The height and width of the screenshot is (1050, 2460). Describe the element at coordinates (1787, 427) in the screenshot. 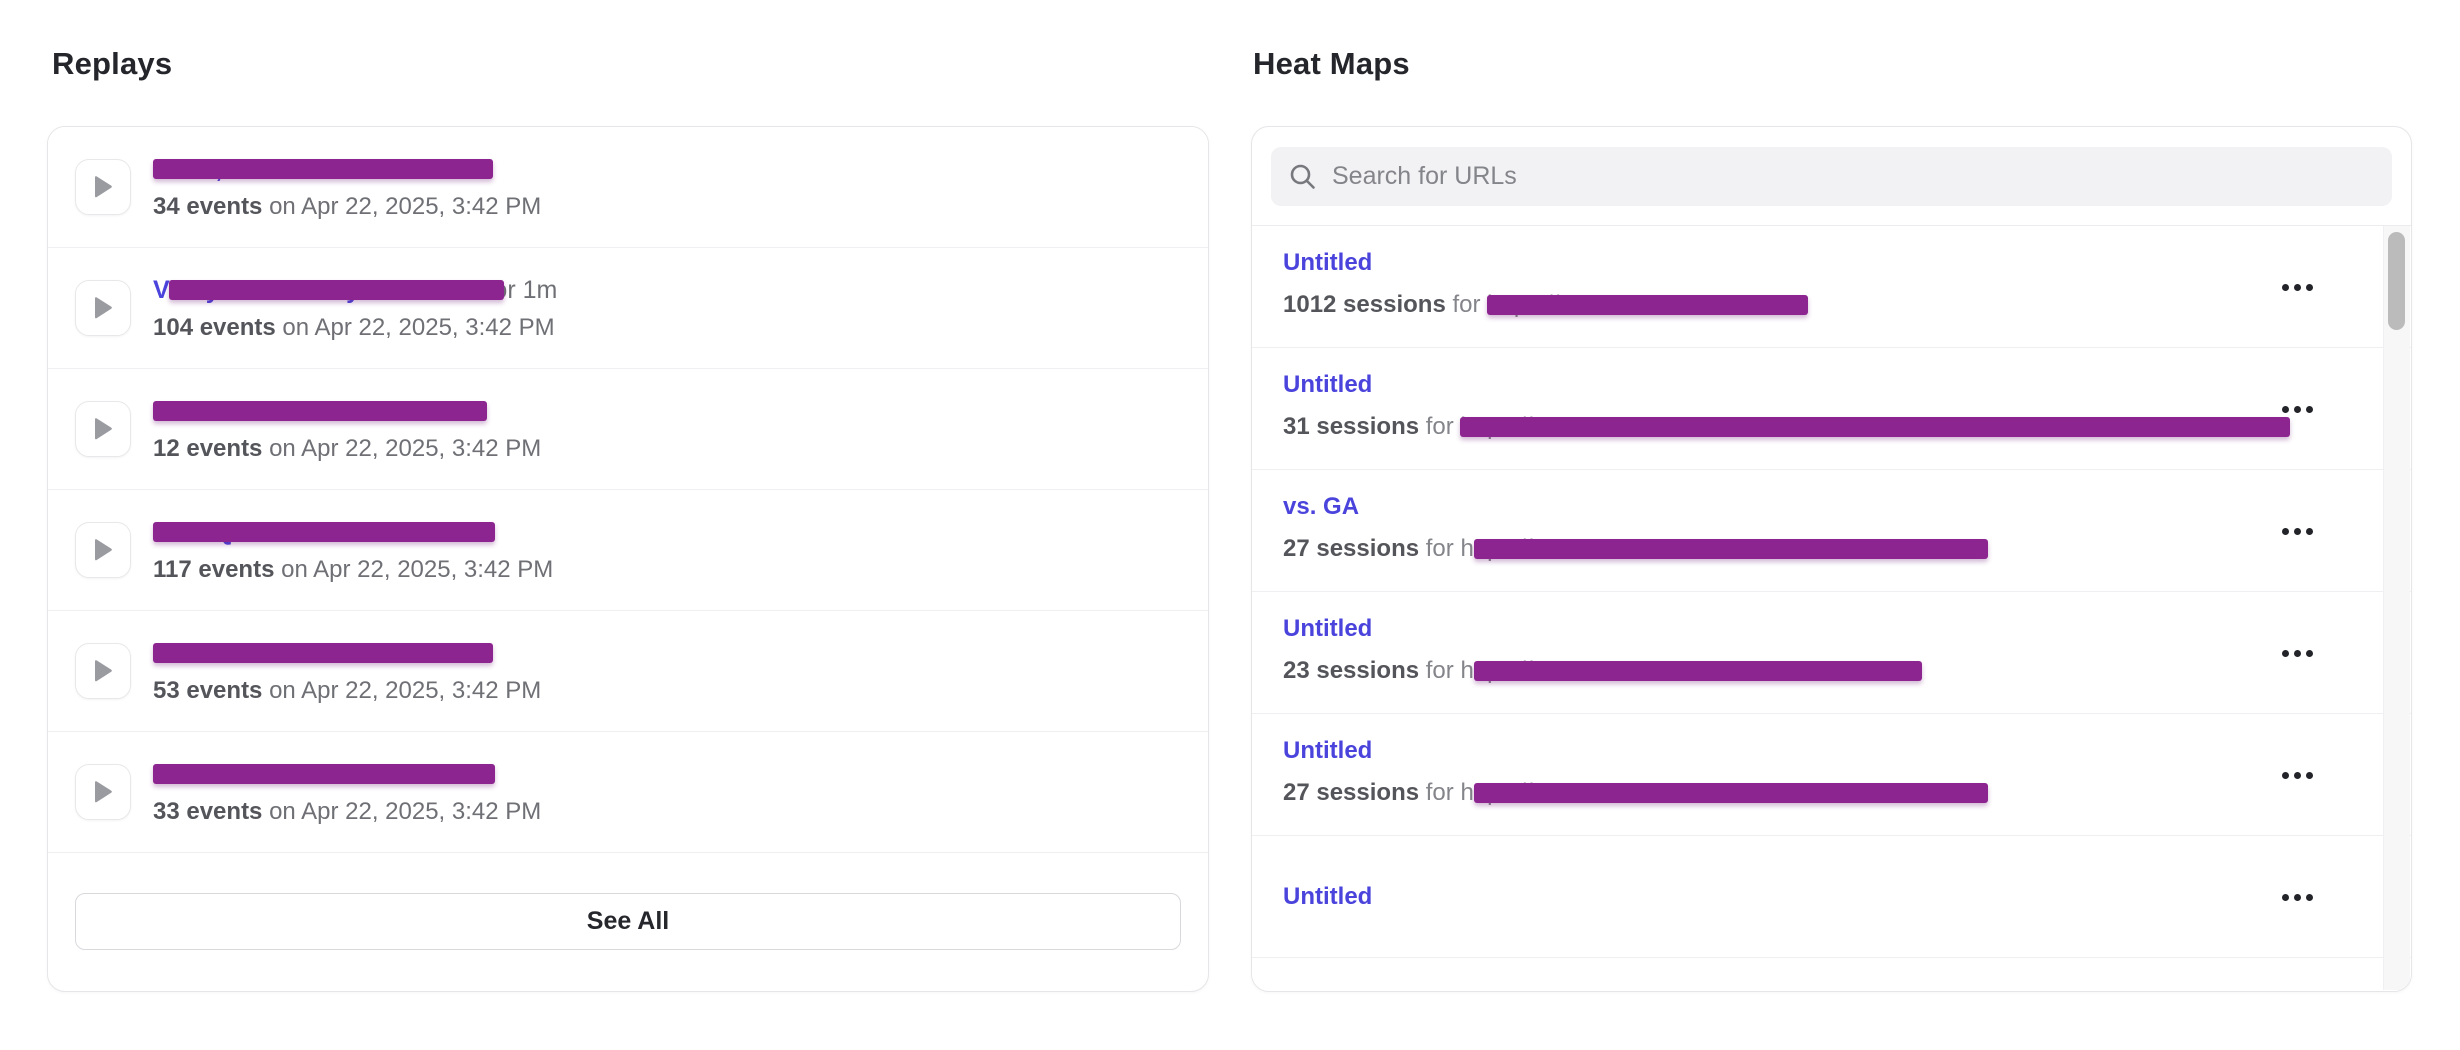

I see `heatmap-sessions-line: 31 sessions for https://` at that location.